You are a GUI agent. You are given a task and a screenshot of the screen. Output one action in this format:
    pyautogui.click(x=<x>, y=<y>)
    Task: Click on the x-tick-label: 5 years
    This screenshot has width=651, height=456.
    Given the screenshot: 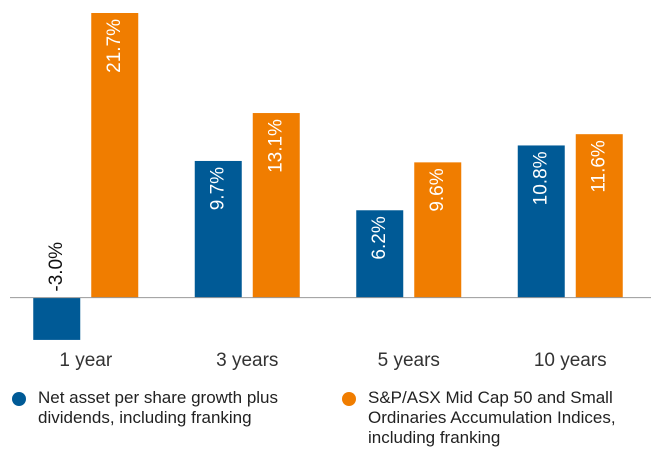 What is the action you would take?
    pyautogui.click(x=409, y=360)
    